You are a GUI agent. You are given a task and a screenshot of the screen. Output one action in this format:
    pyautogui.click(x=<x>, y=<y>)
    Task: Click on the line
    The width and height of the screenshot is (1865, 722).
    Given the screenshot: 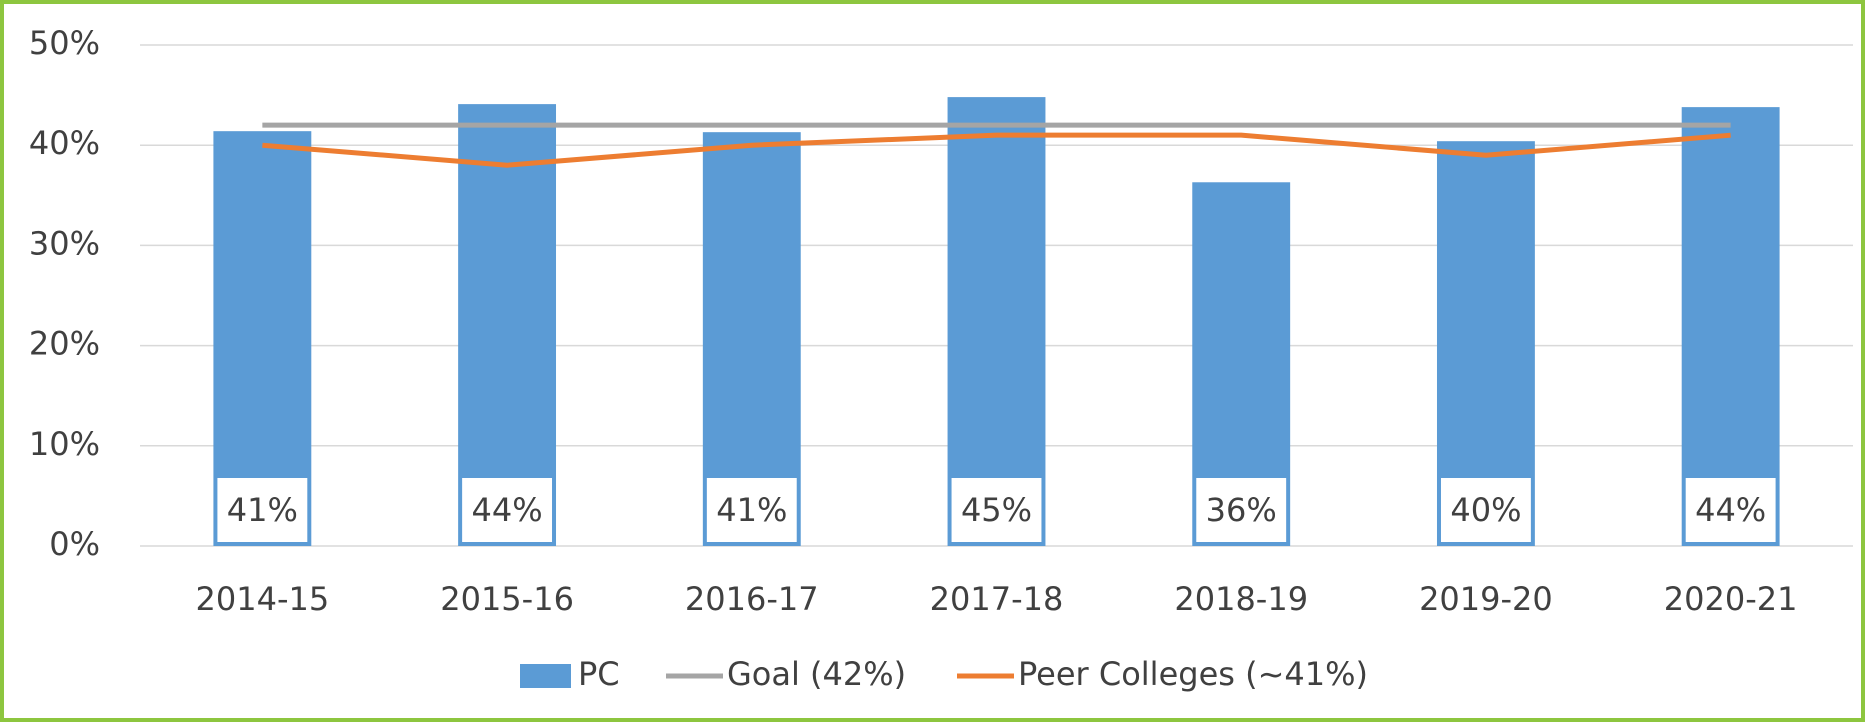 What is the action you would take?
    pyautogui.click(x=996, y=150)
    